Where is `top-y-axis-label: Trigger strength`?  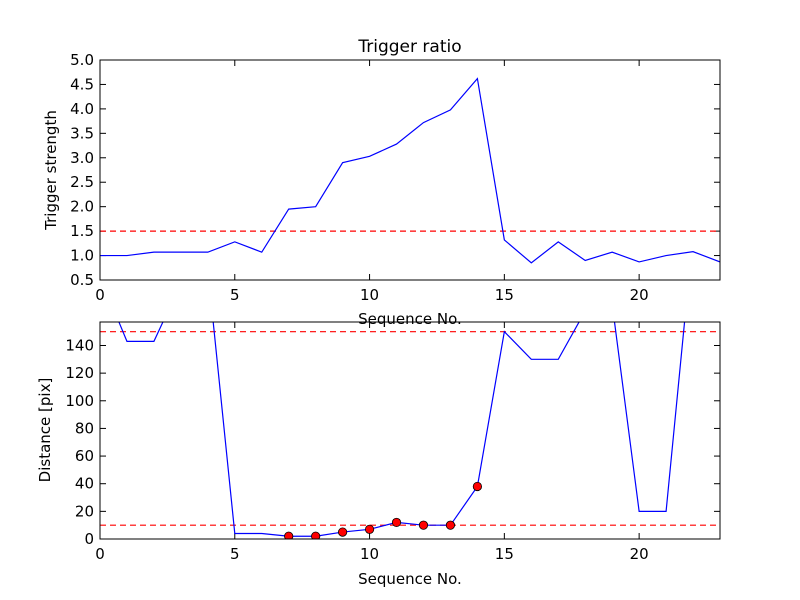
top-y-axis-label: Trigger strength is located at coordinates (51, 170).